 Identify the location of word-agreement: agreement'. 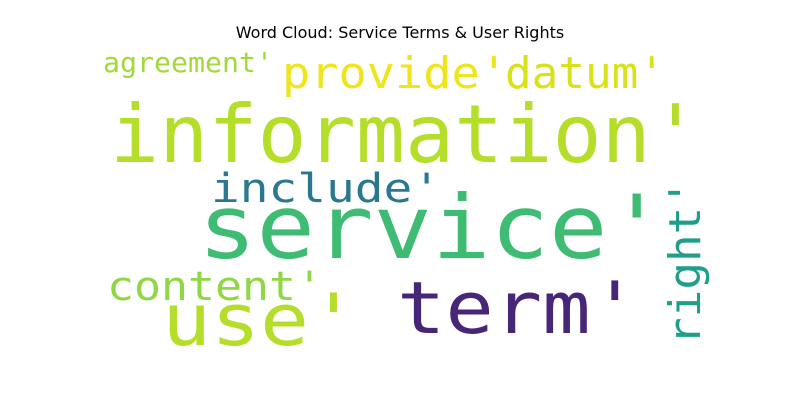
(188, 62).